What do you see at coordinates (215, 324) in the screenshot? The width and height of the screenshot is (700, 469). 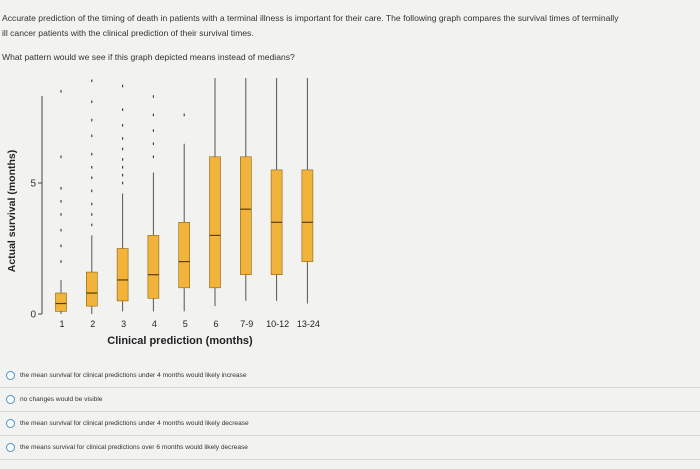 I see `x-tick-label: 6` at bounding box center [215, 324].